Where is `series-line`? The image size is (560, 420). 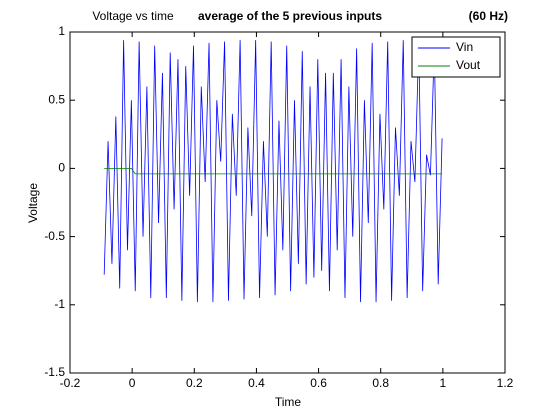 series-line is located at coordinates (273, 171).